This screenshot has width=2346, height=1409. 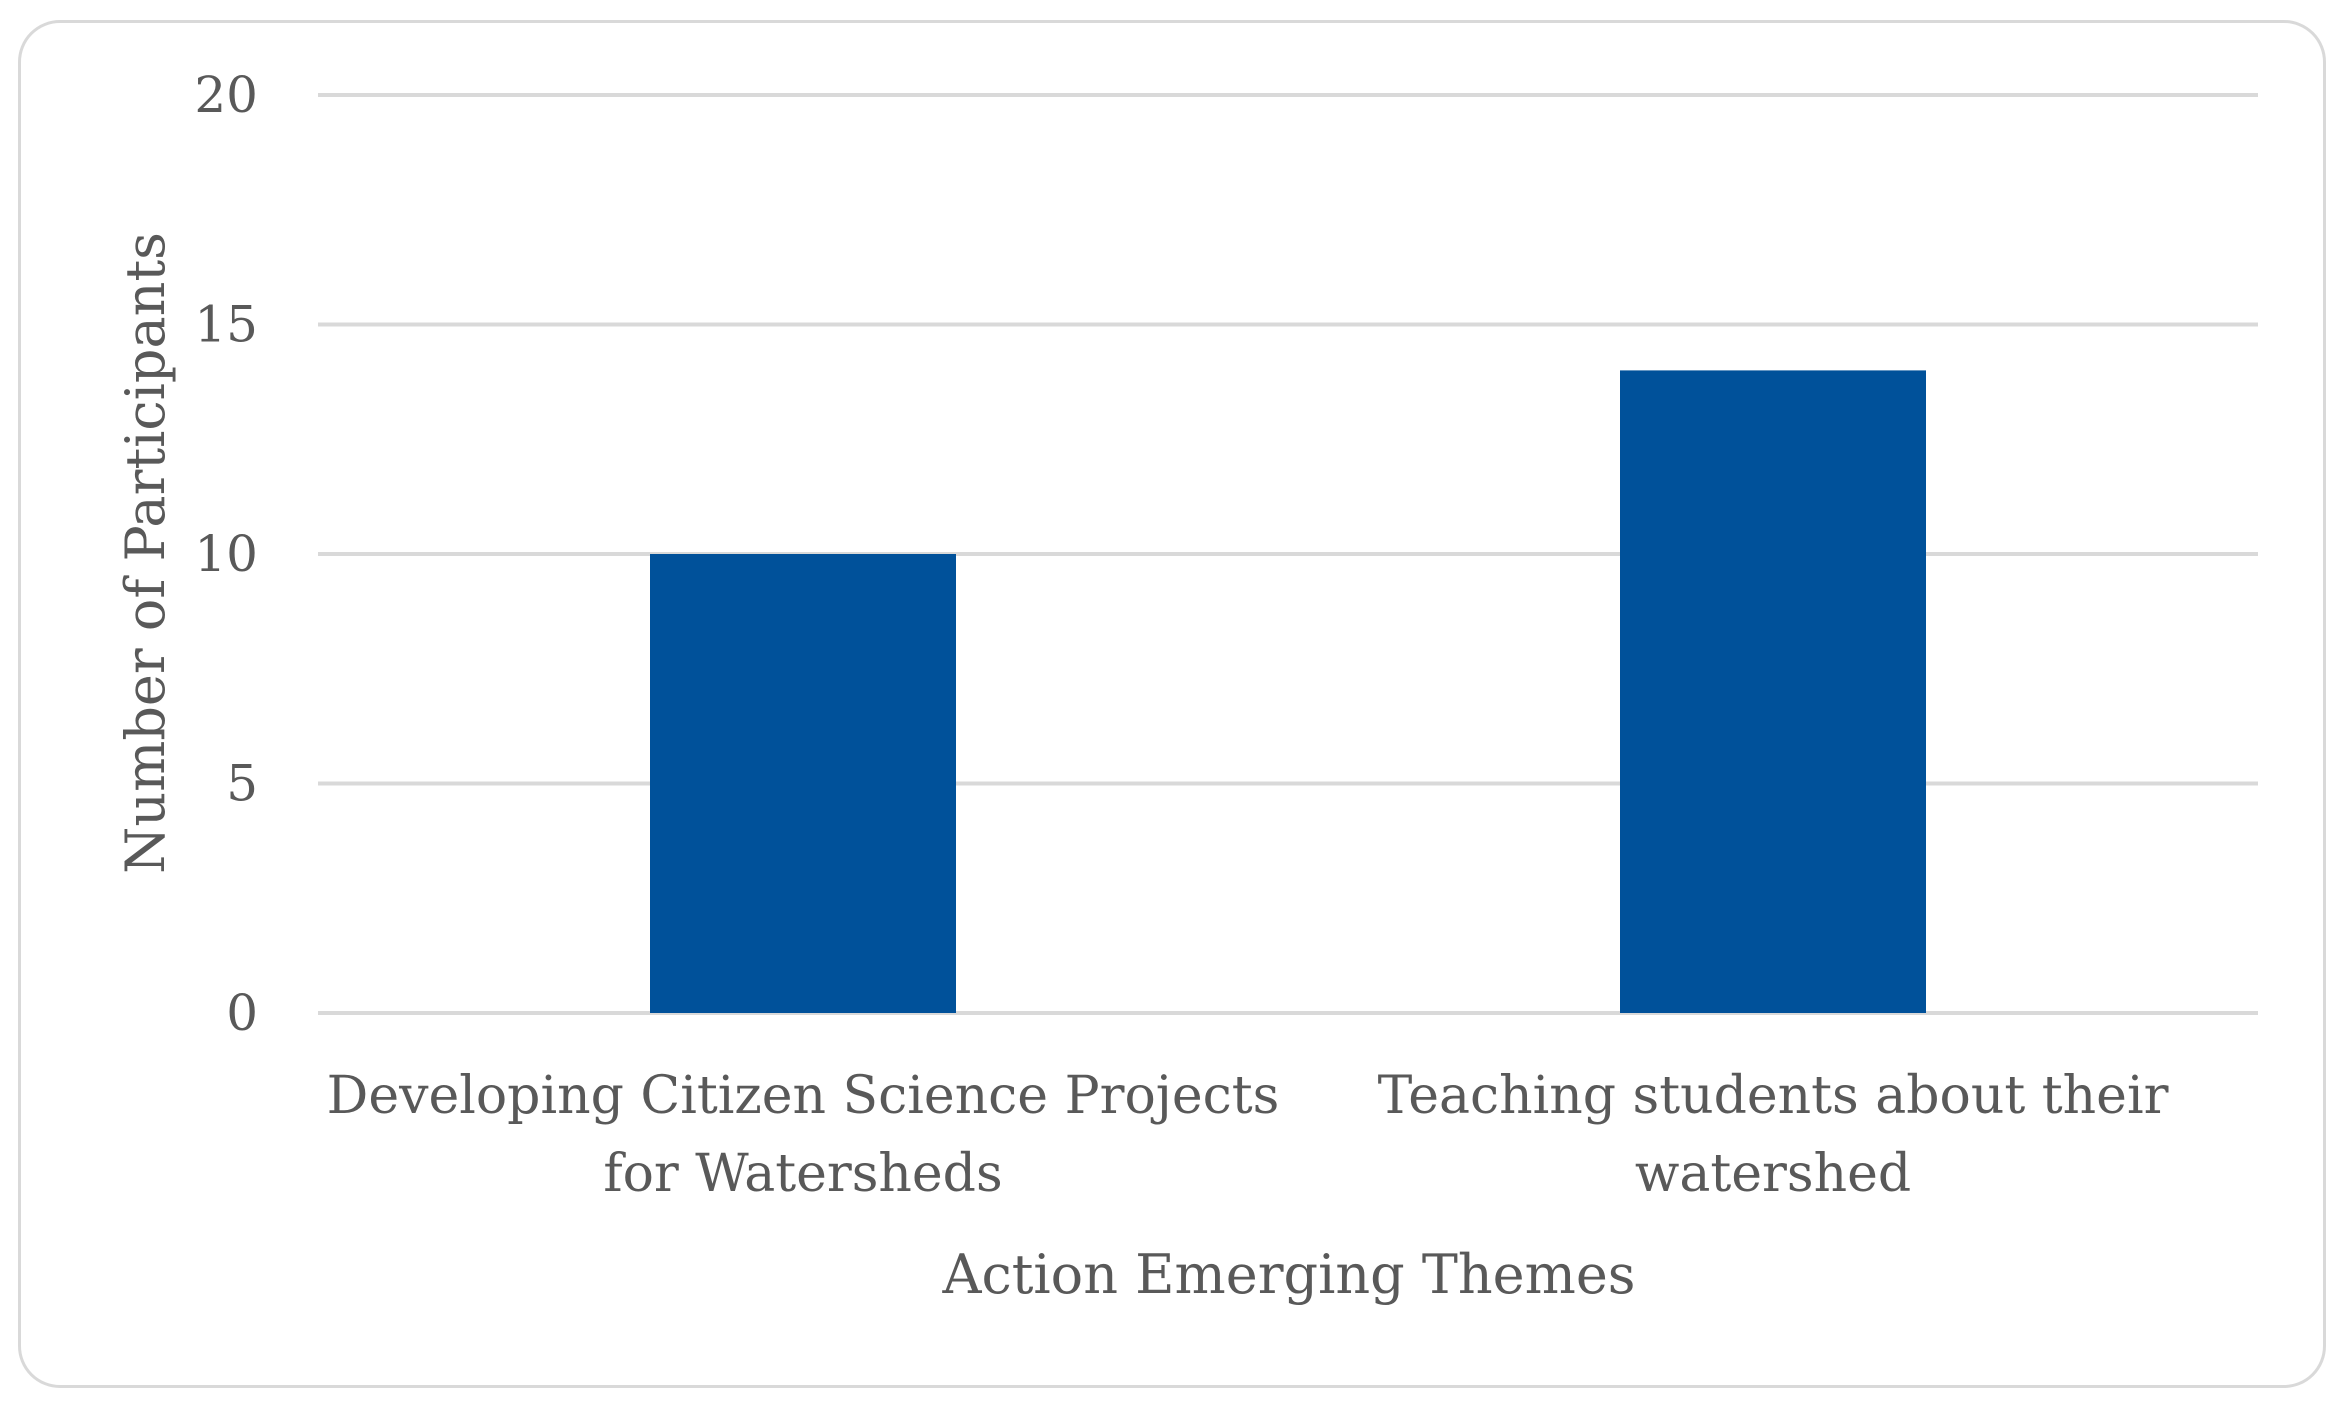 I want to click on y-tick-labels: 0 5 10 15 20, so click(x=226, y=554).